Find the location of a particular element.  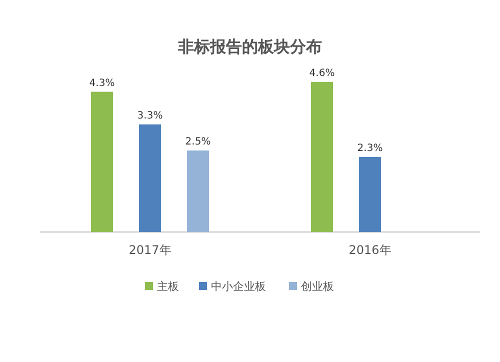

data-label: 2.3% is located at coordinates (370, 148).